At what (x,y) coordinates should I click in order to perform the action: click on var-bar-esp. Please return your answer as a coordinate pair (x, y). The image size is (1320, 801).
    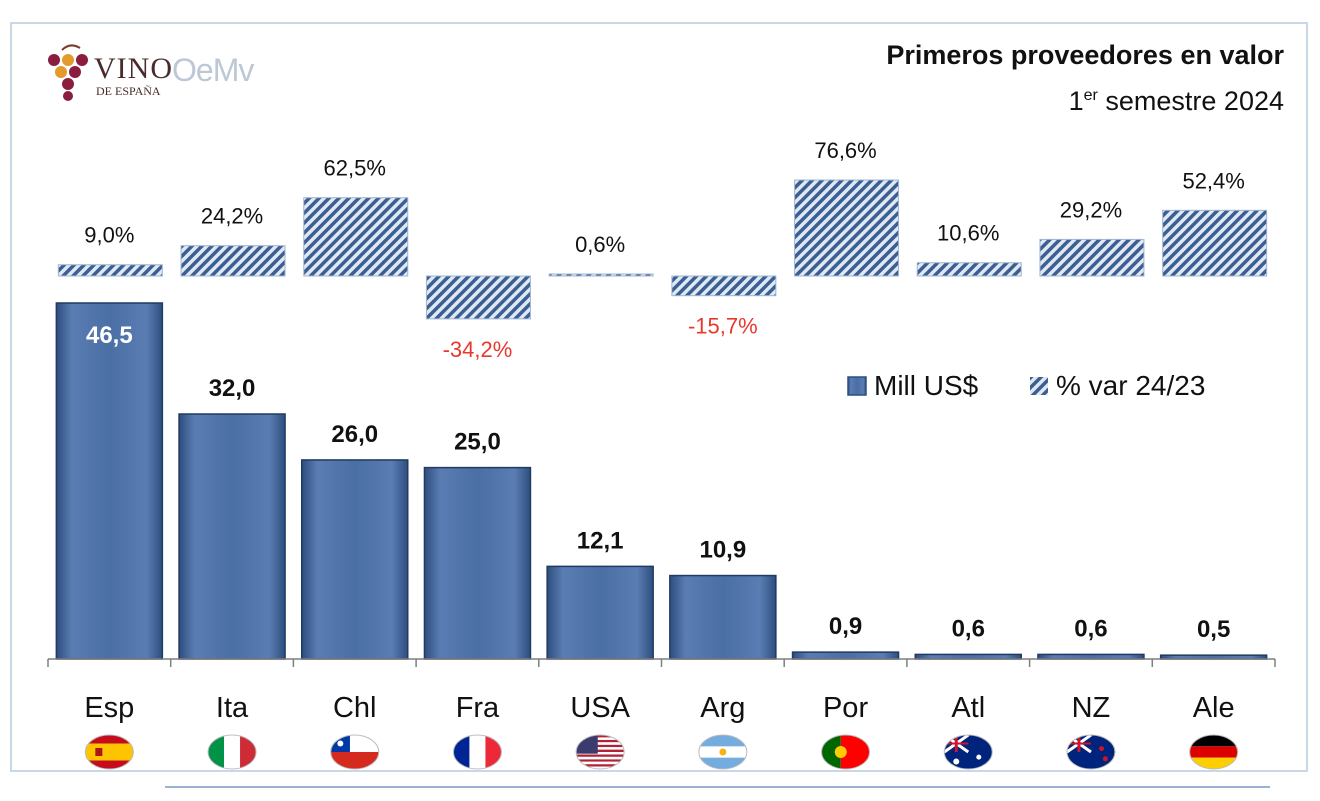
    Looking at the image, I should click on (110, 270).